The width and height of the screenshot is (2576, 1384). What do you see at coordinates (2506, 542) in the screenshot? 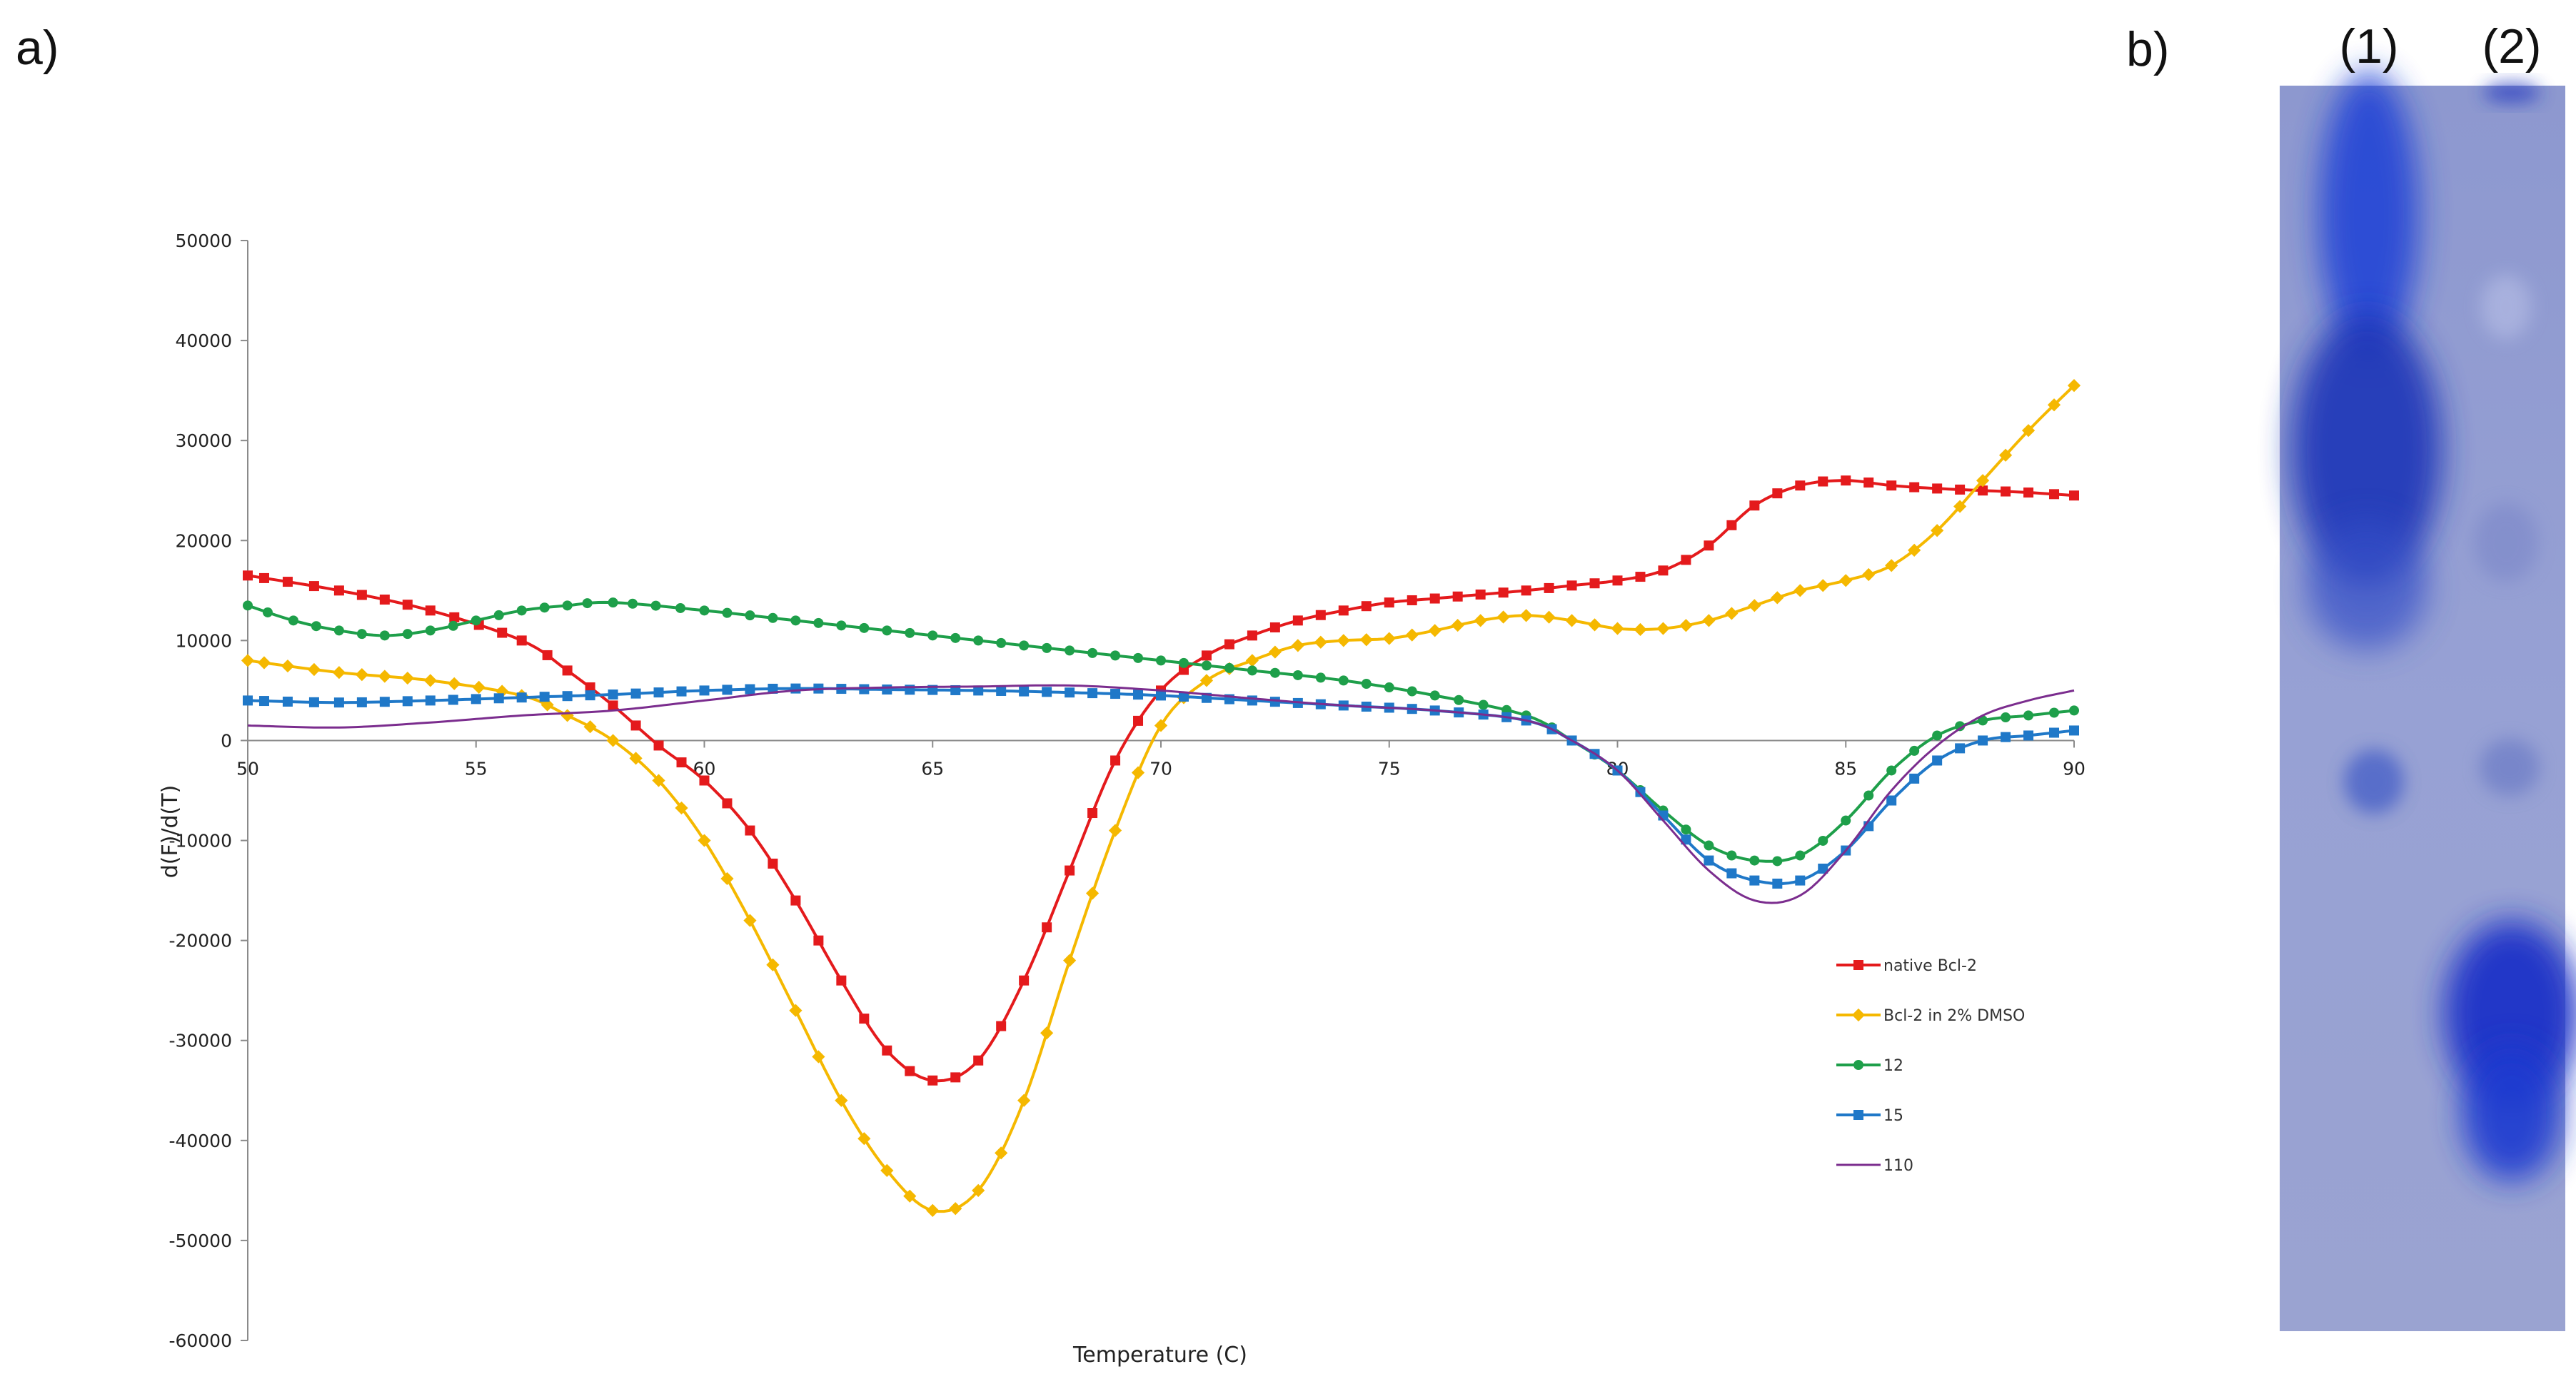
I see `gel-band-lane2-faint-mid` at bounding box center [2506, 542].